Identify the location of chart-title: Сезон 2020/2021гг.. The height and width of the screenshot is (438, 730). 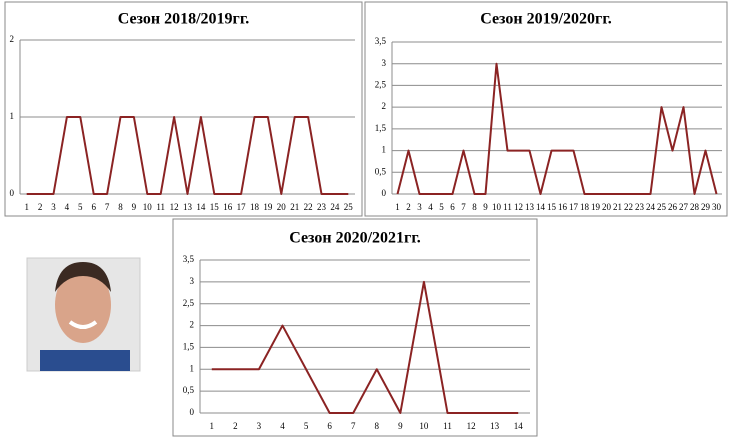
(355, 238).